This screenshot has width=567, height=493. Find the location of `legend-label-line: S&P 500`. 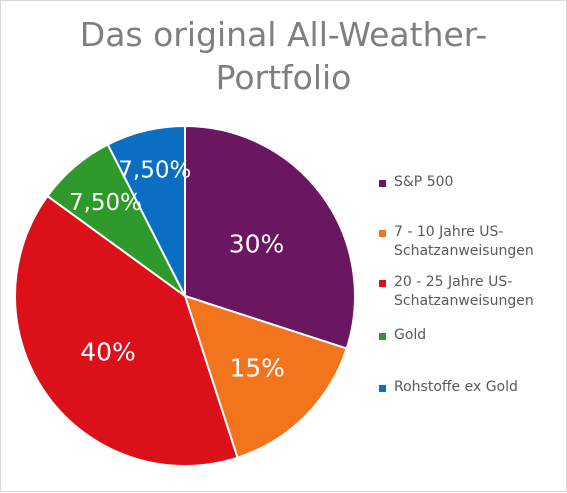

legend-label-line: S&P 500 is located at coordinates (424, 182).